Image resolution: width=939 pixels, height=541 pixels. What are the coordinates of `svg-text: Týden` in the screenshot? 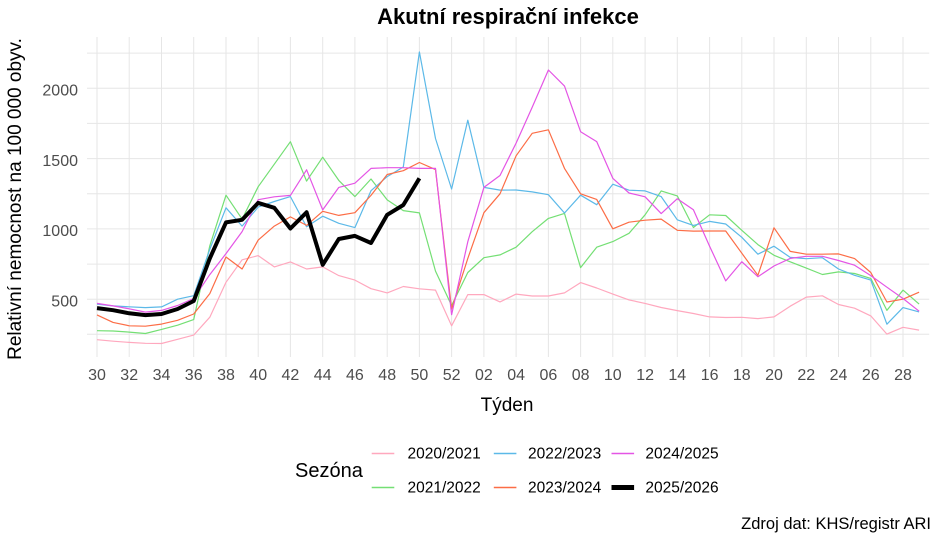 It's located at (507, 405).